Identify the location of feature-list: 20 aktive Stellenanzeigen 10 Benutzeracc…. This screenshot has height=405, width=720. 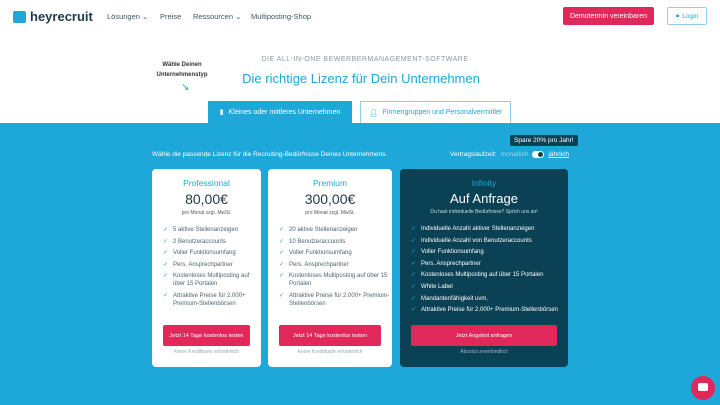
(335, 267).